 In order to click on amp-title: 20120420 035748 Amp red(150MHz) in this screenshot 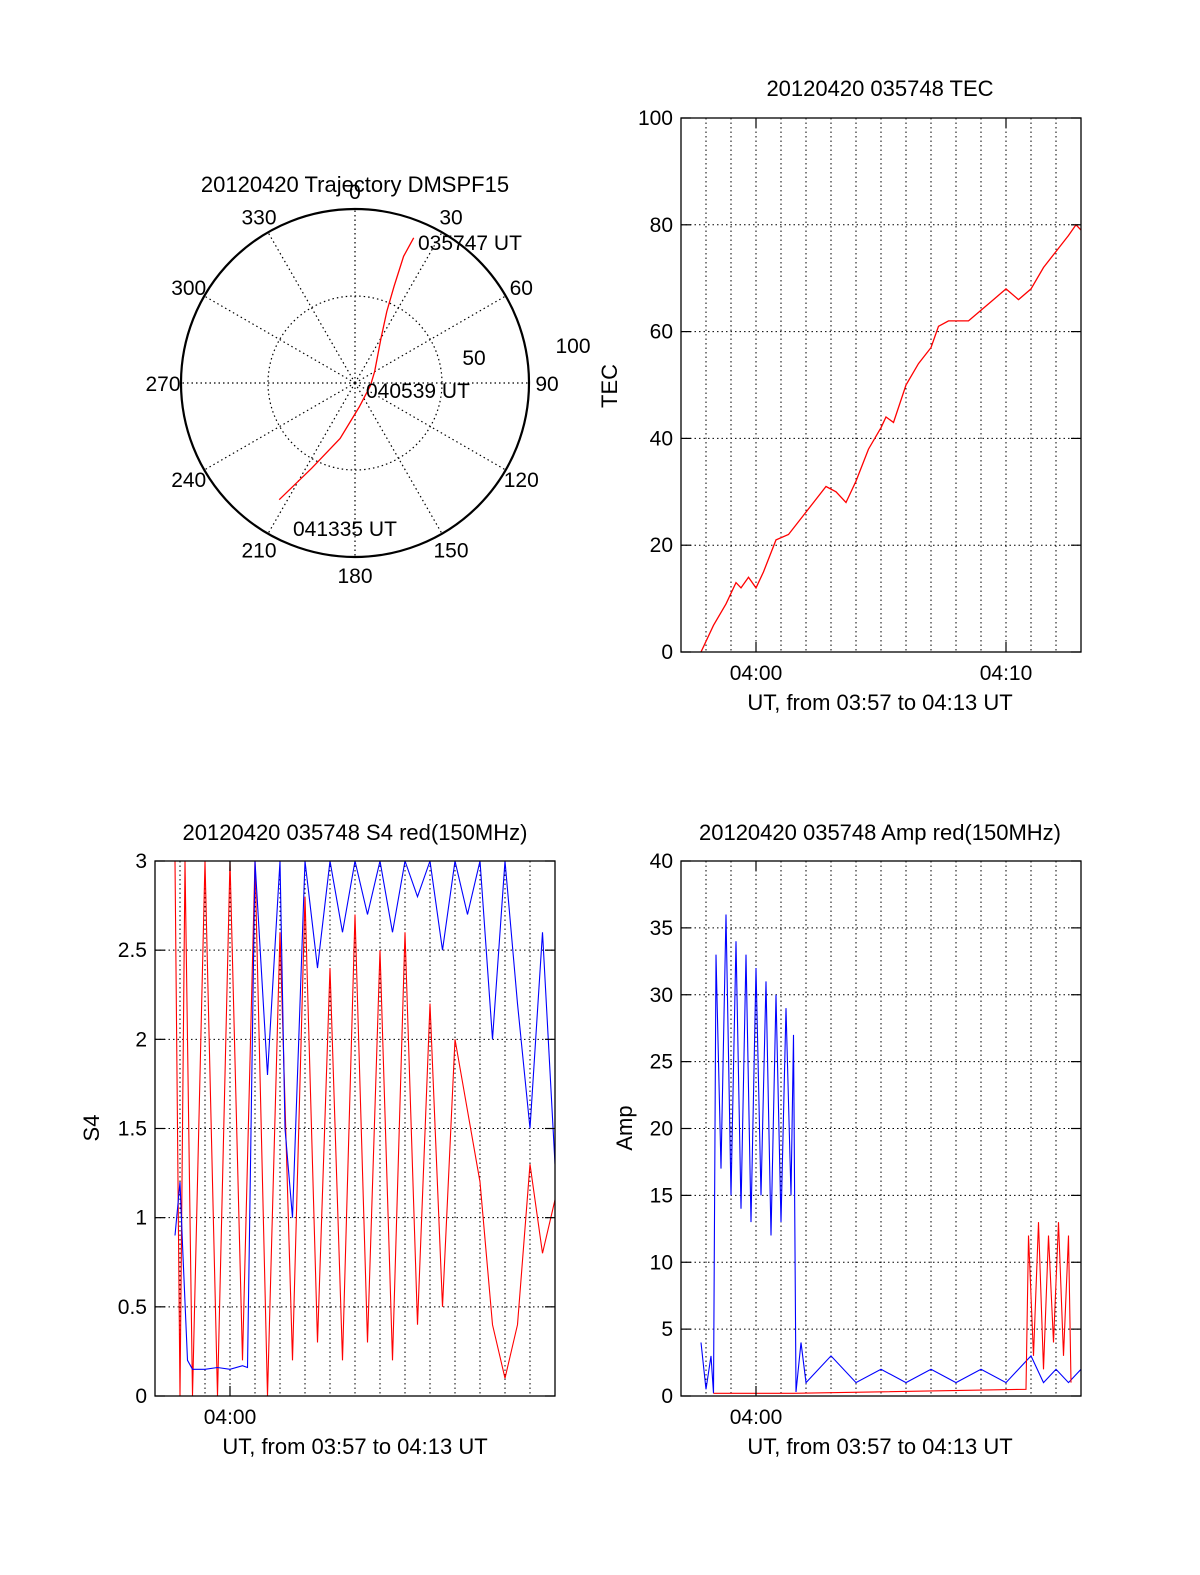, I will do `click(880, 832)`.